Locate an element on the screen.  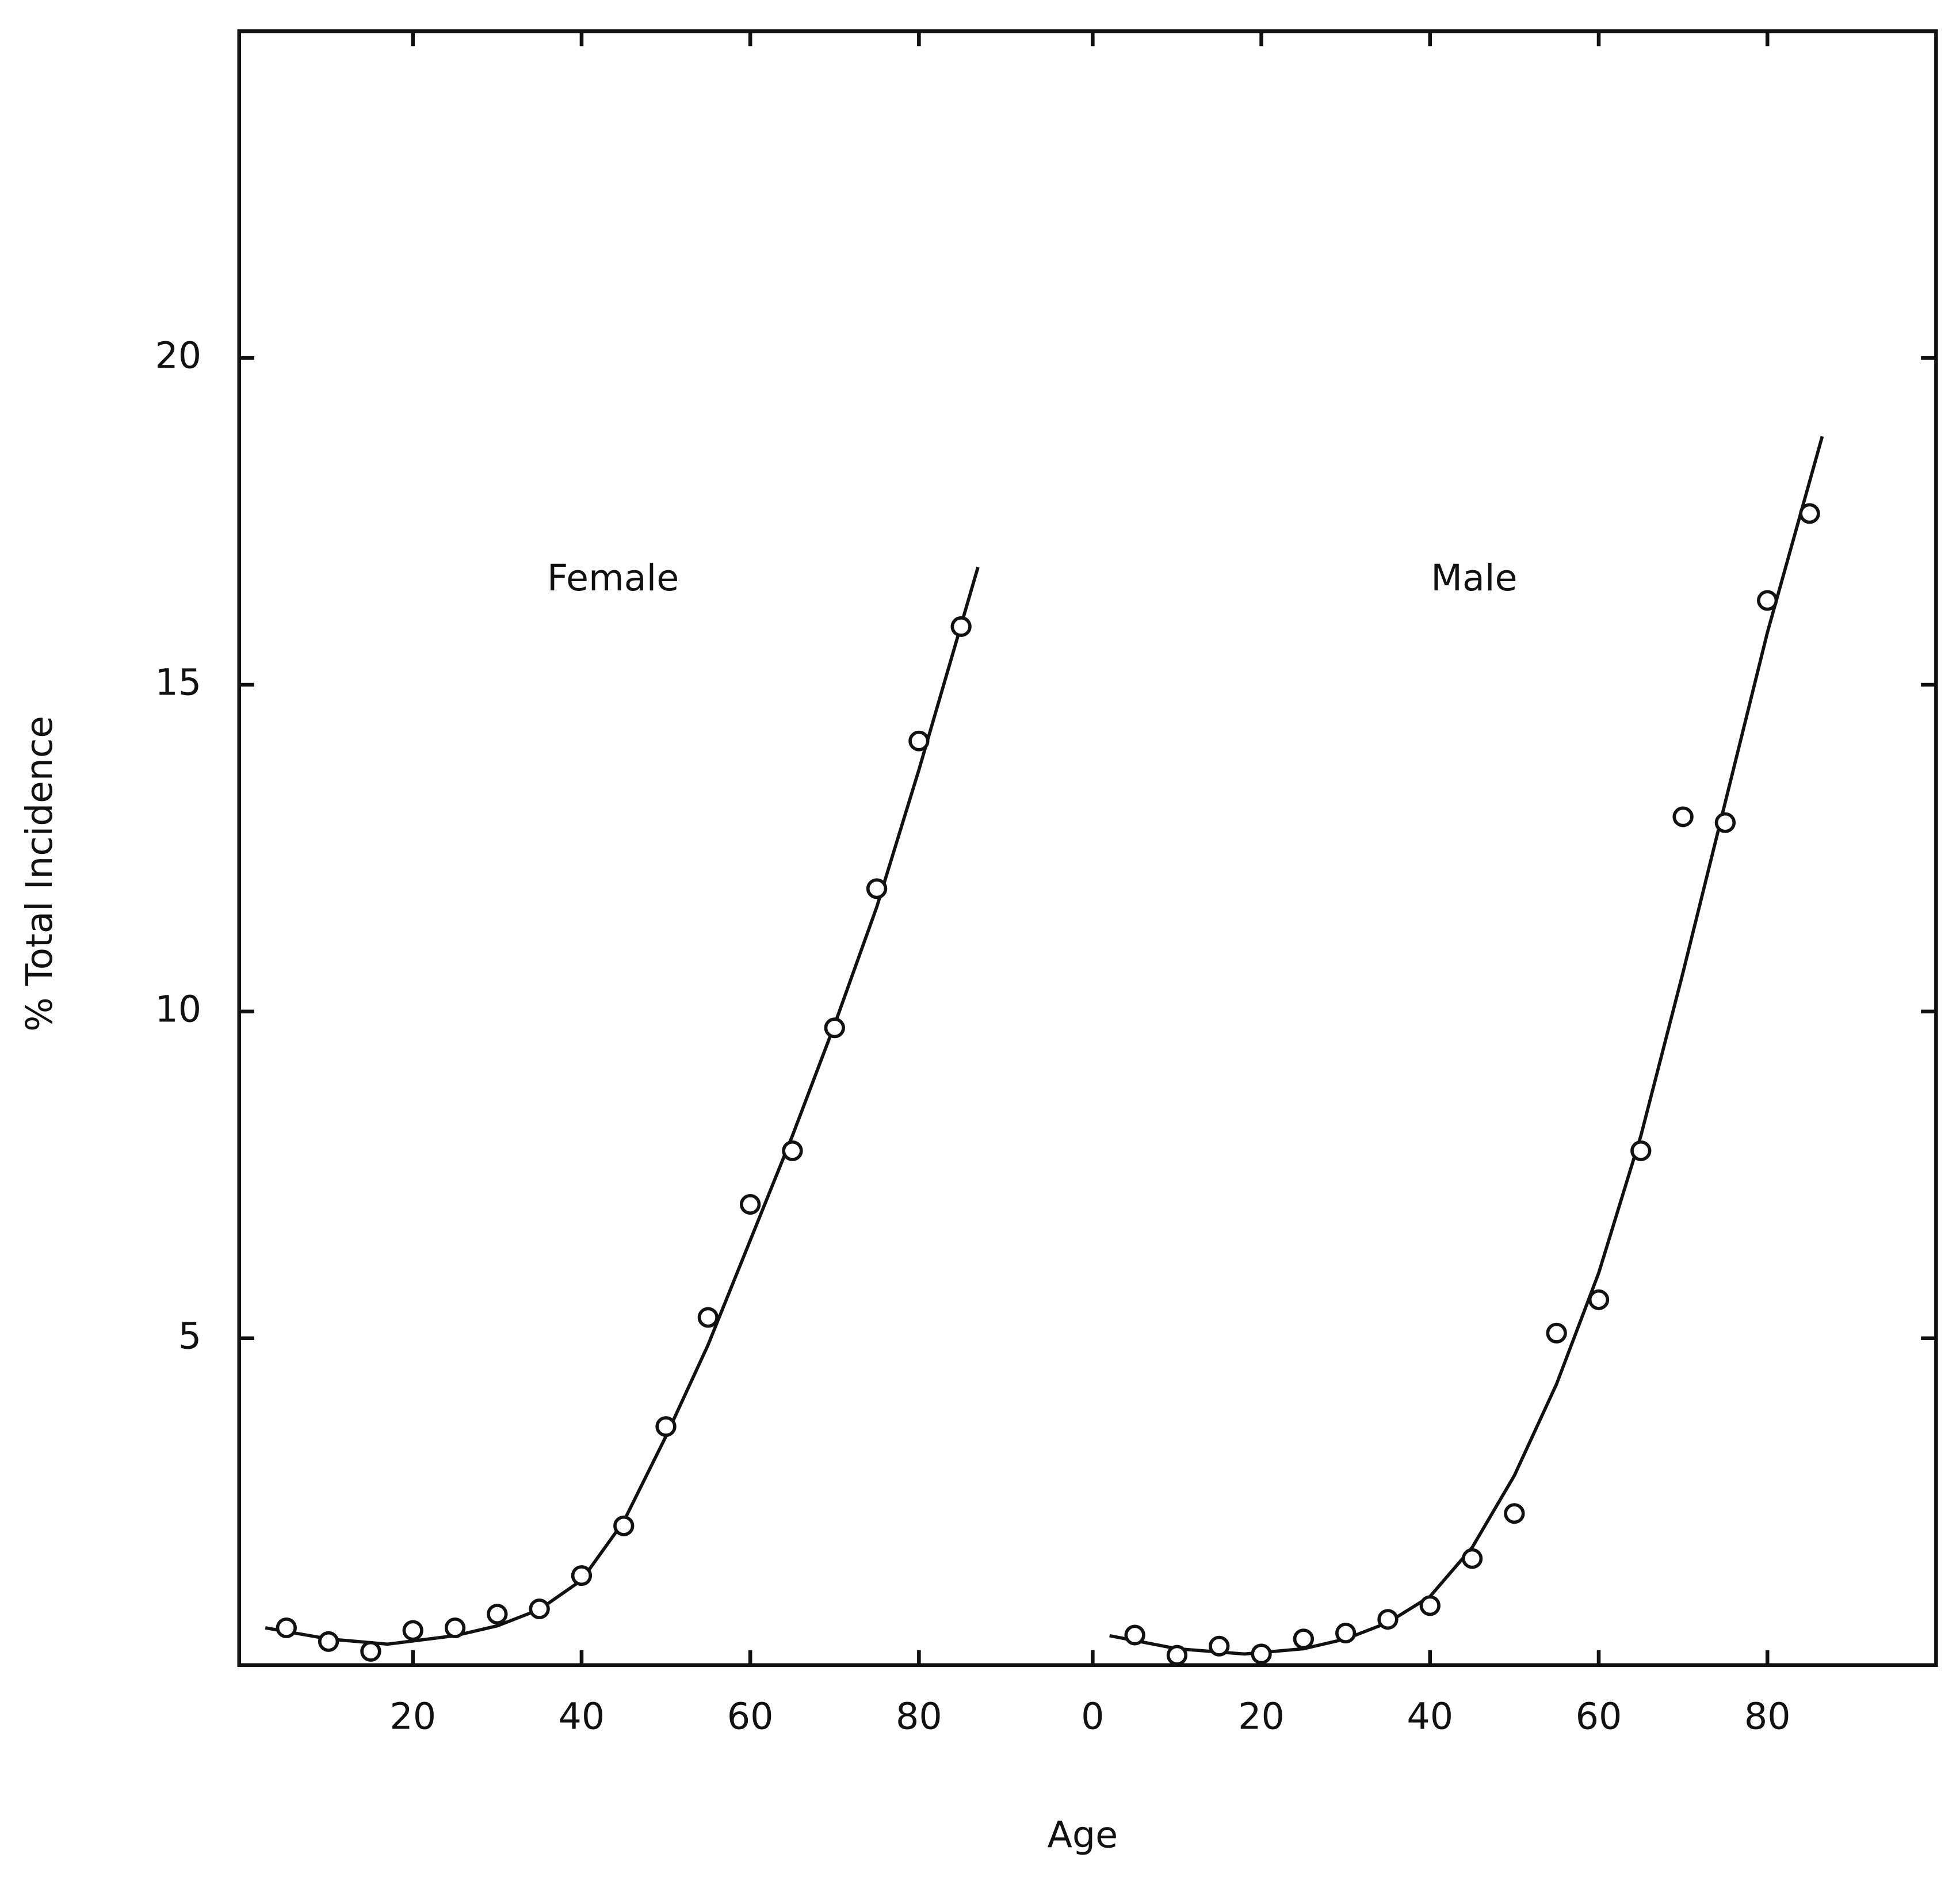
y-tick-label: 15 is located at coordinates (178, 682).